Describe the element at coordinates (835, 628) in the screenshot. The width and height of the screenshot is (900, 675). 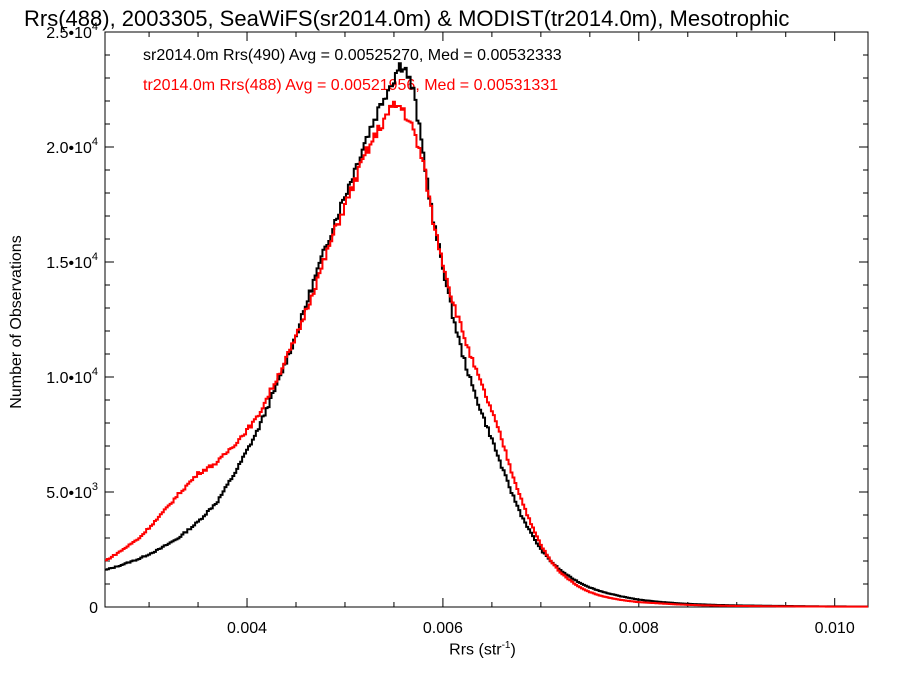
I see `x-tick-label: 0.010` at that location.